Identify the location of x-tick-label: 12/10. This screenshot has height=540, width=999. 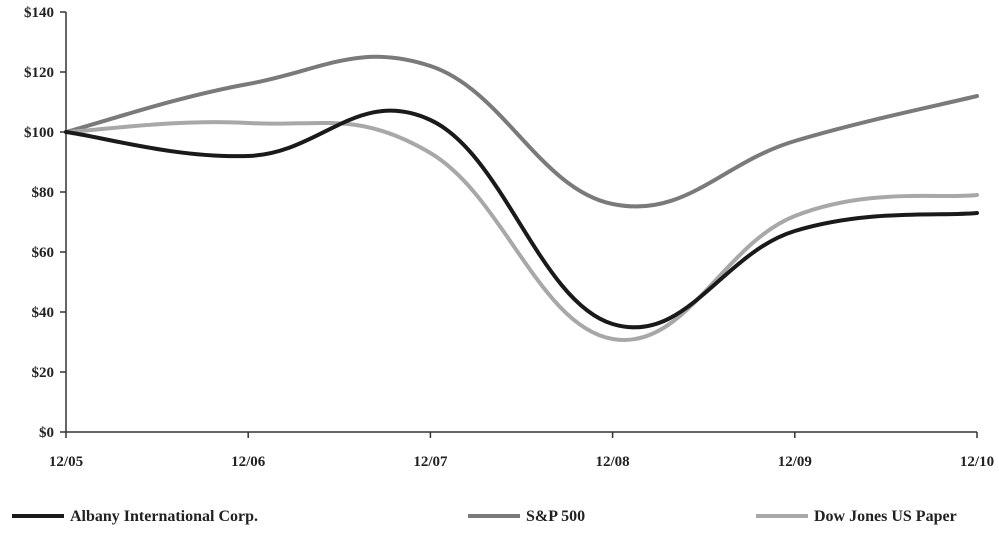
(977, 462).